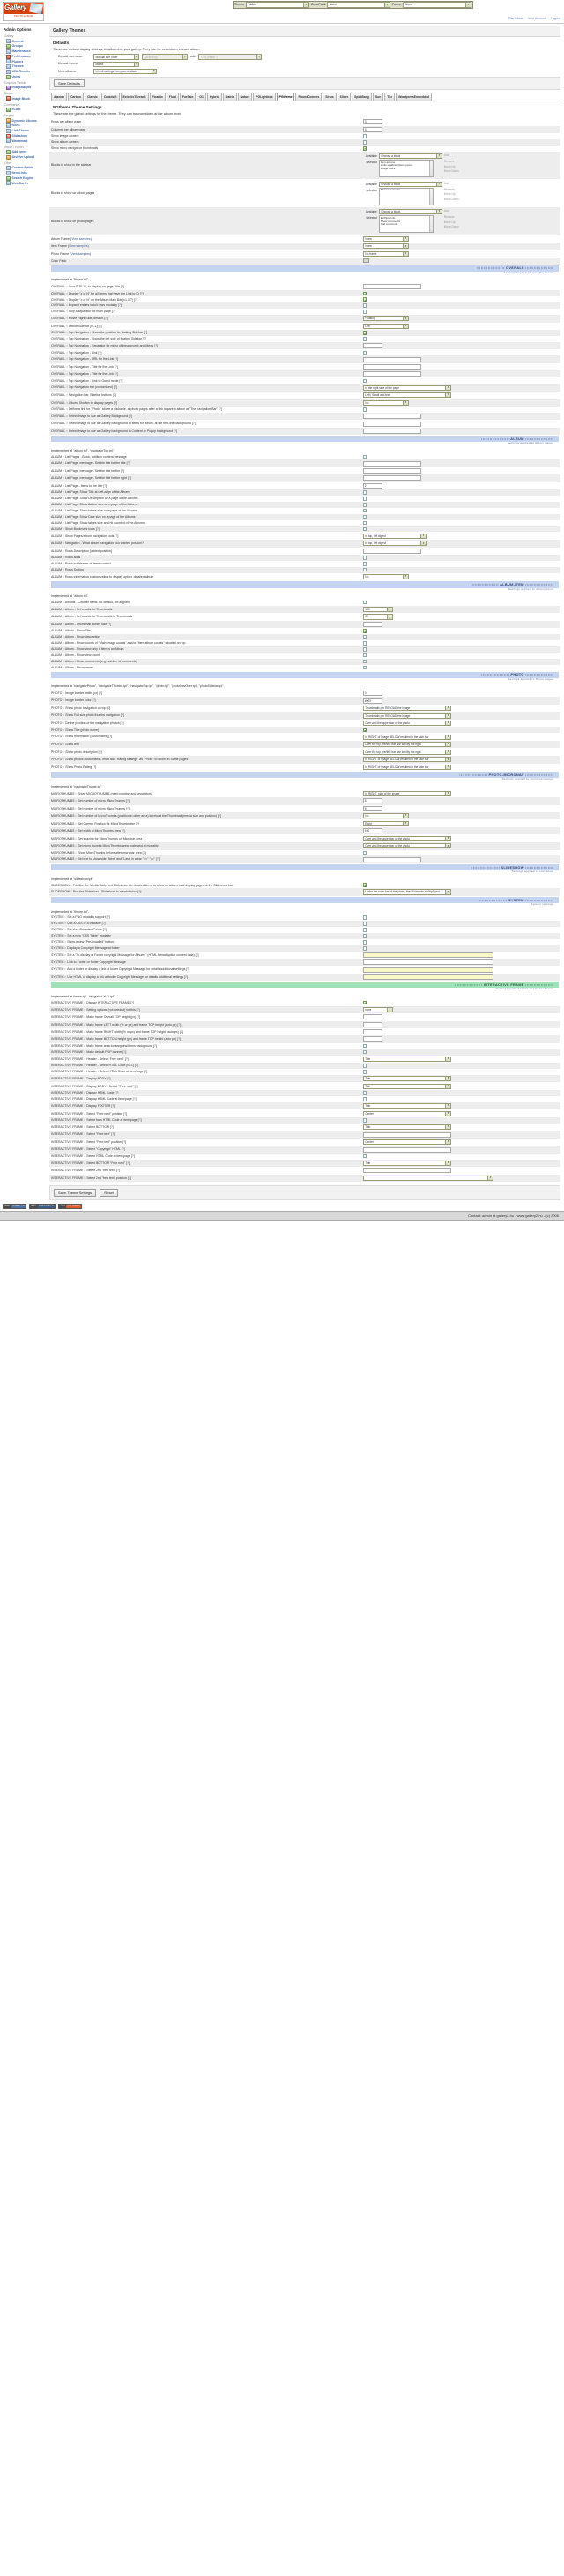  Describe the element at coordinates (449, 222) in the screenshot. I see `move-up-button-2: Move Up` at that location.